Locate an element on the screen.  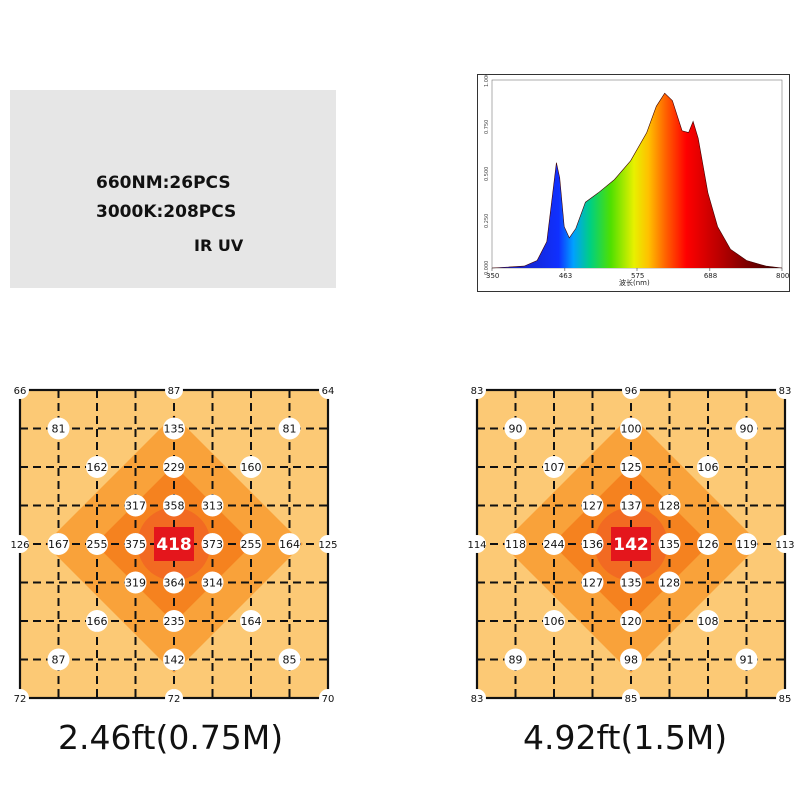
ppfd-value: 118 is located at coordinates (515, 544).